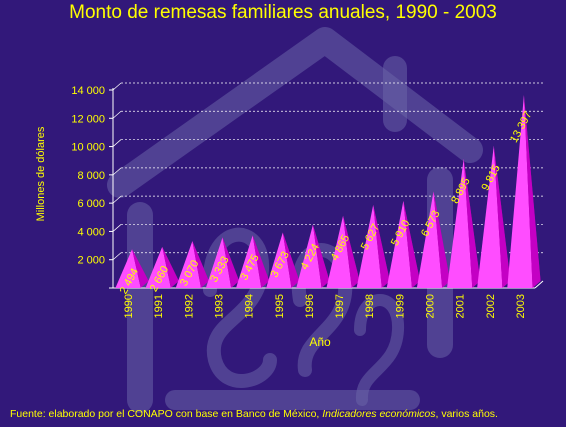 The height and width of the screenshot is (427, 566). I want to click on x-axis-label: Año, so click(320, 342).